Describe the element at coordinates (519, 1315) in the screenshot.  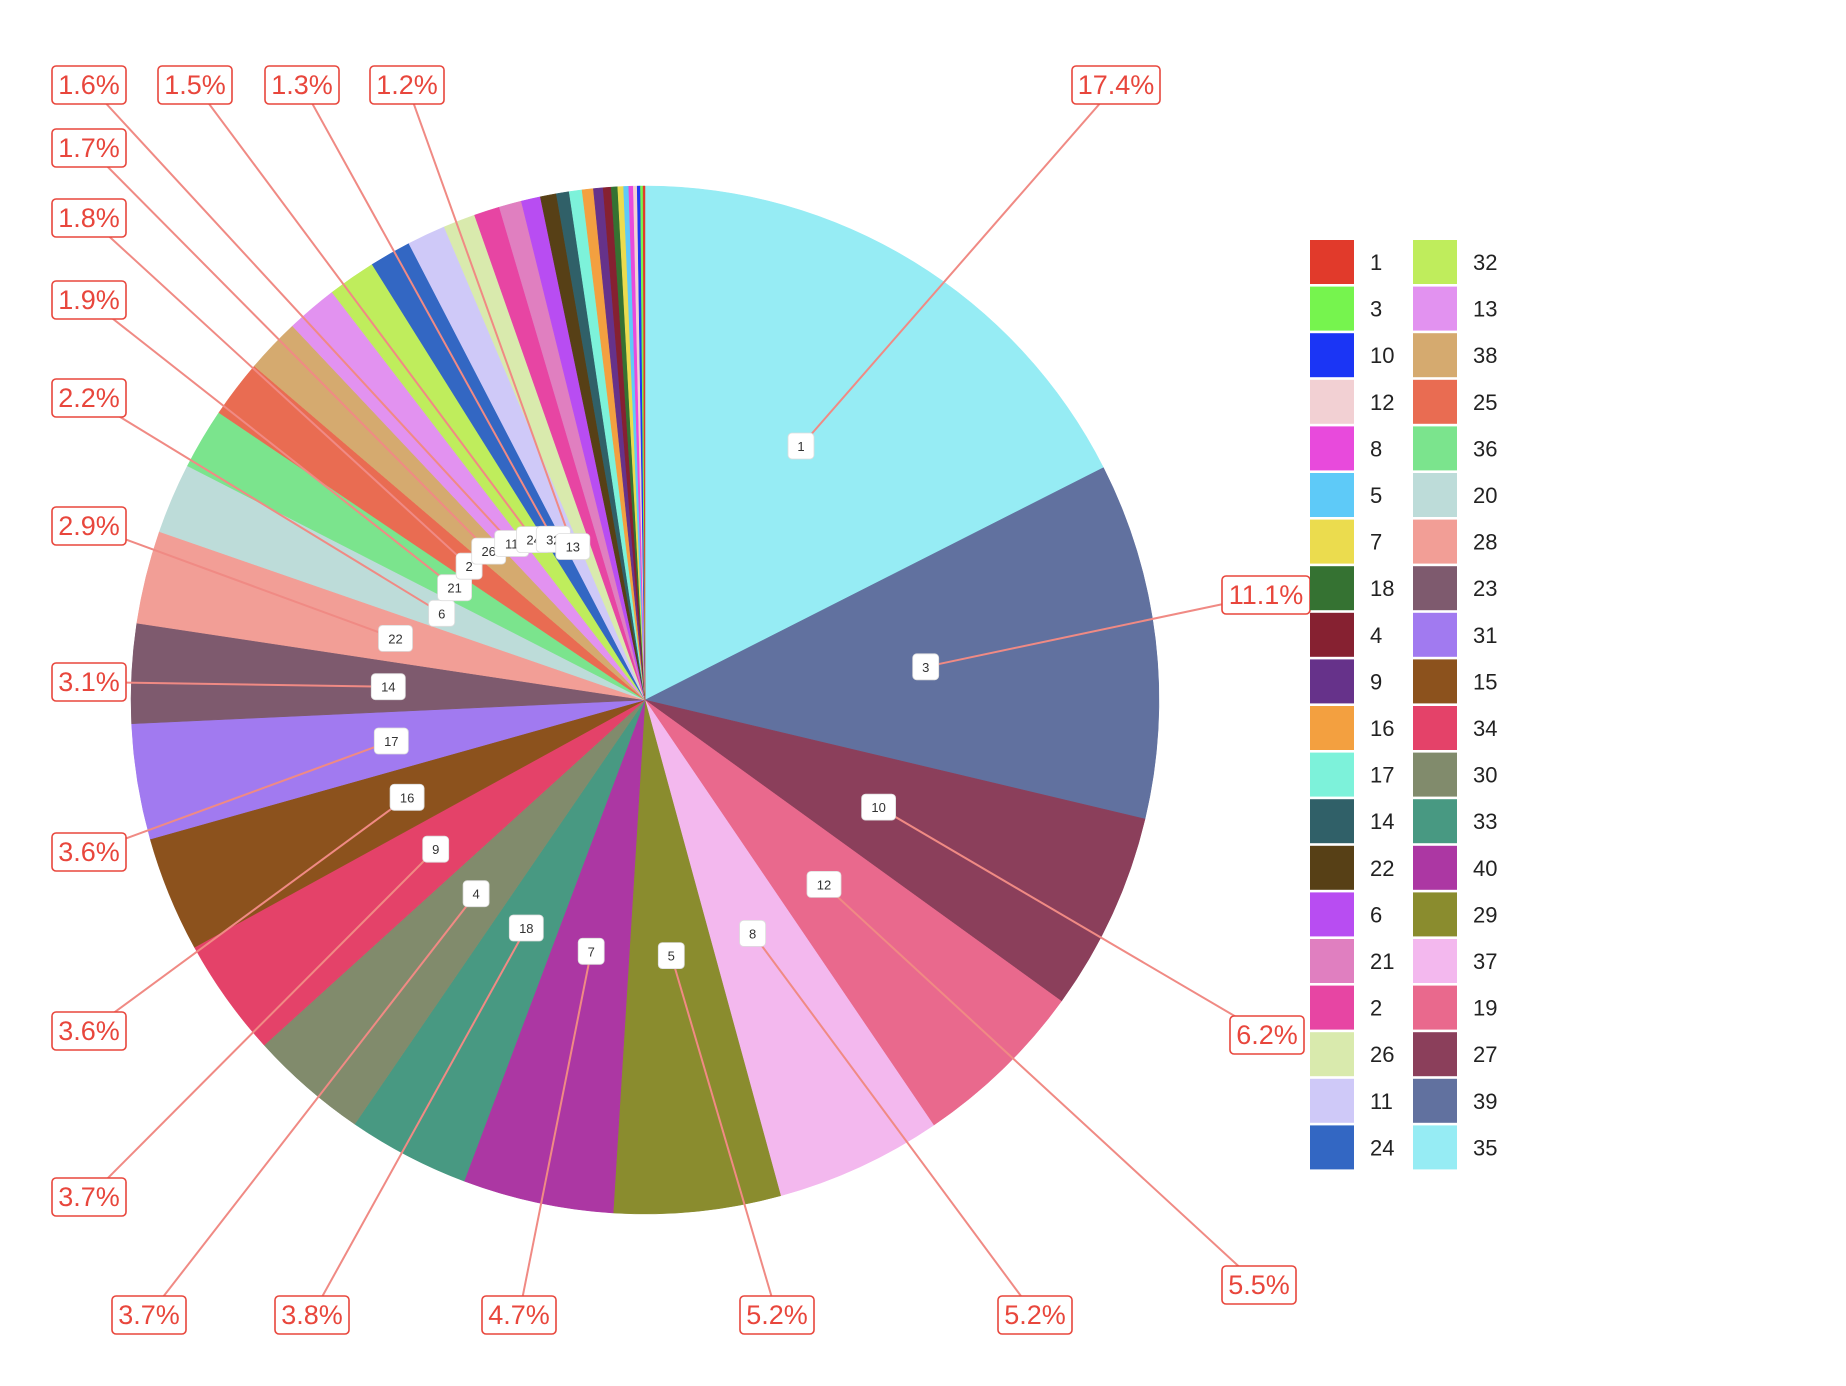
I see `percent-label: 4.7%` at that location.